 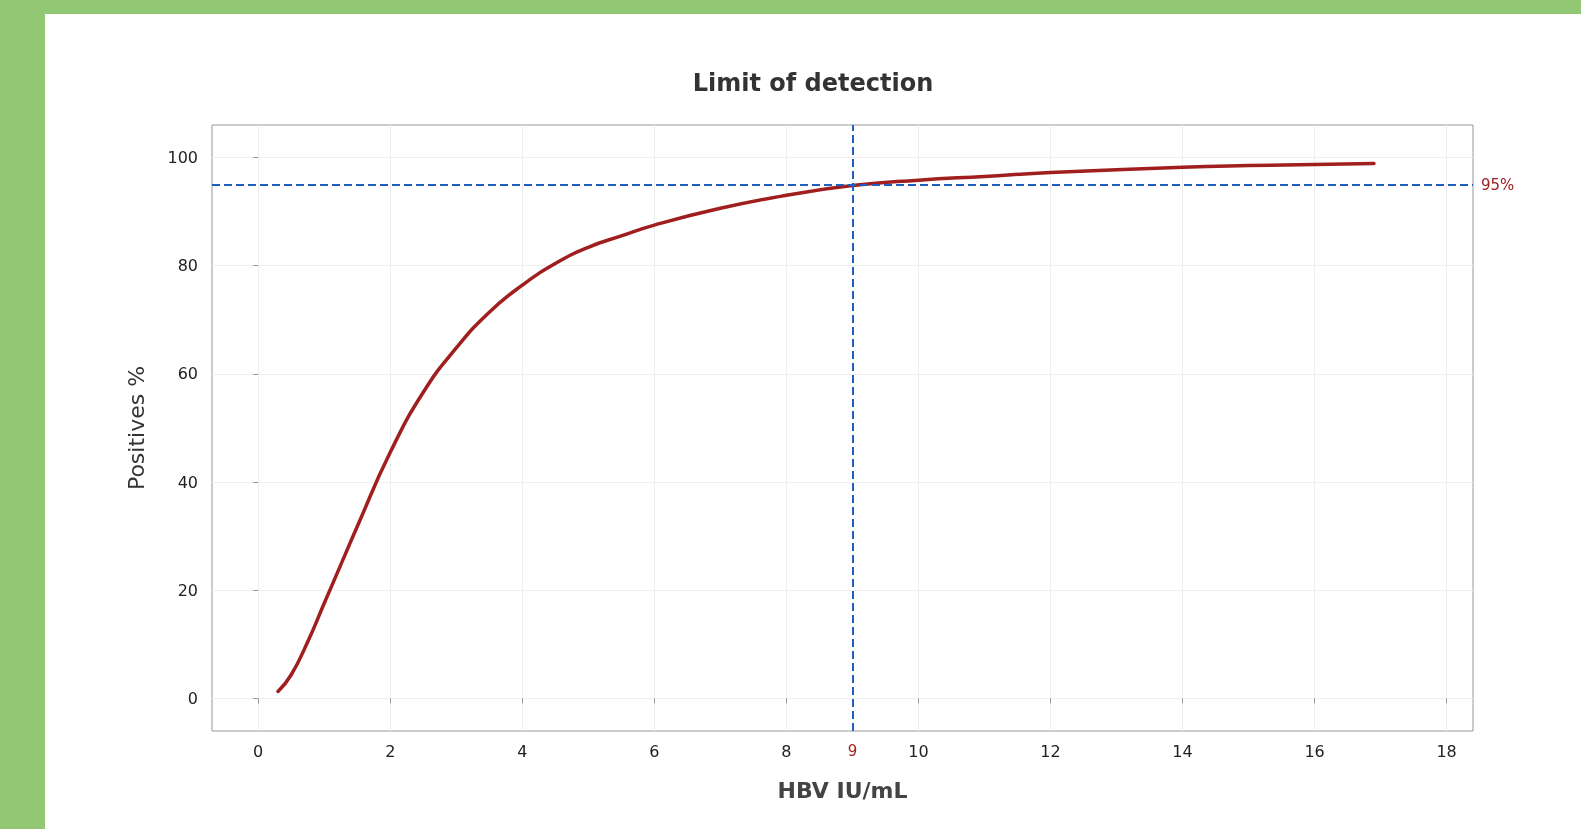 I want to click on x-tick-label: 10, so click(x=918, y=751).